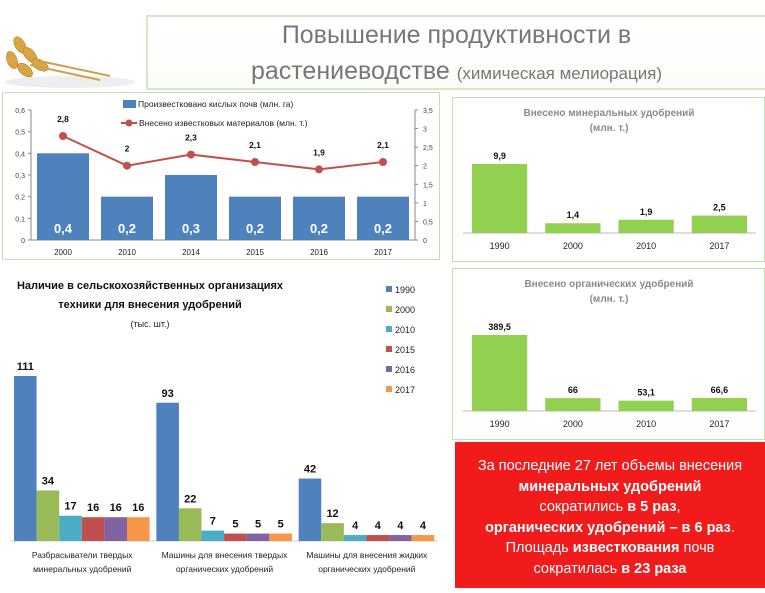 This screenshot has height=593, width=765. Describe the element at coordinates (654, 568) in the screenshot. I see `summary-bold: в 23 раза` at that location.